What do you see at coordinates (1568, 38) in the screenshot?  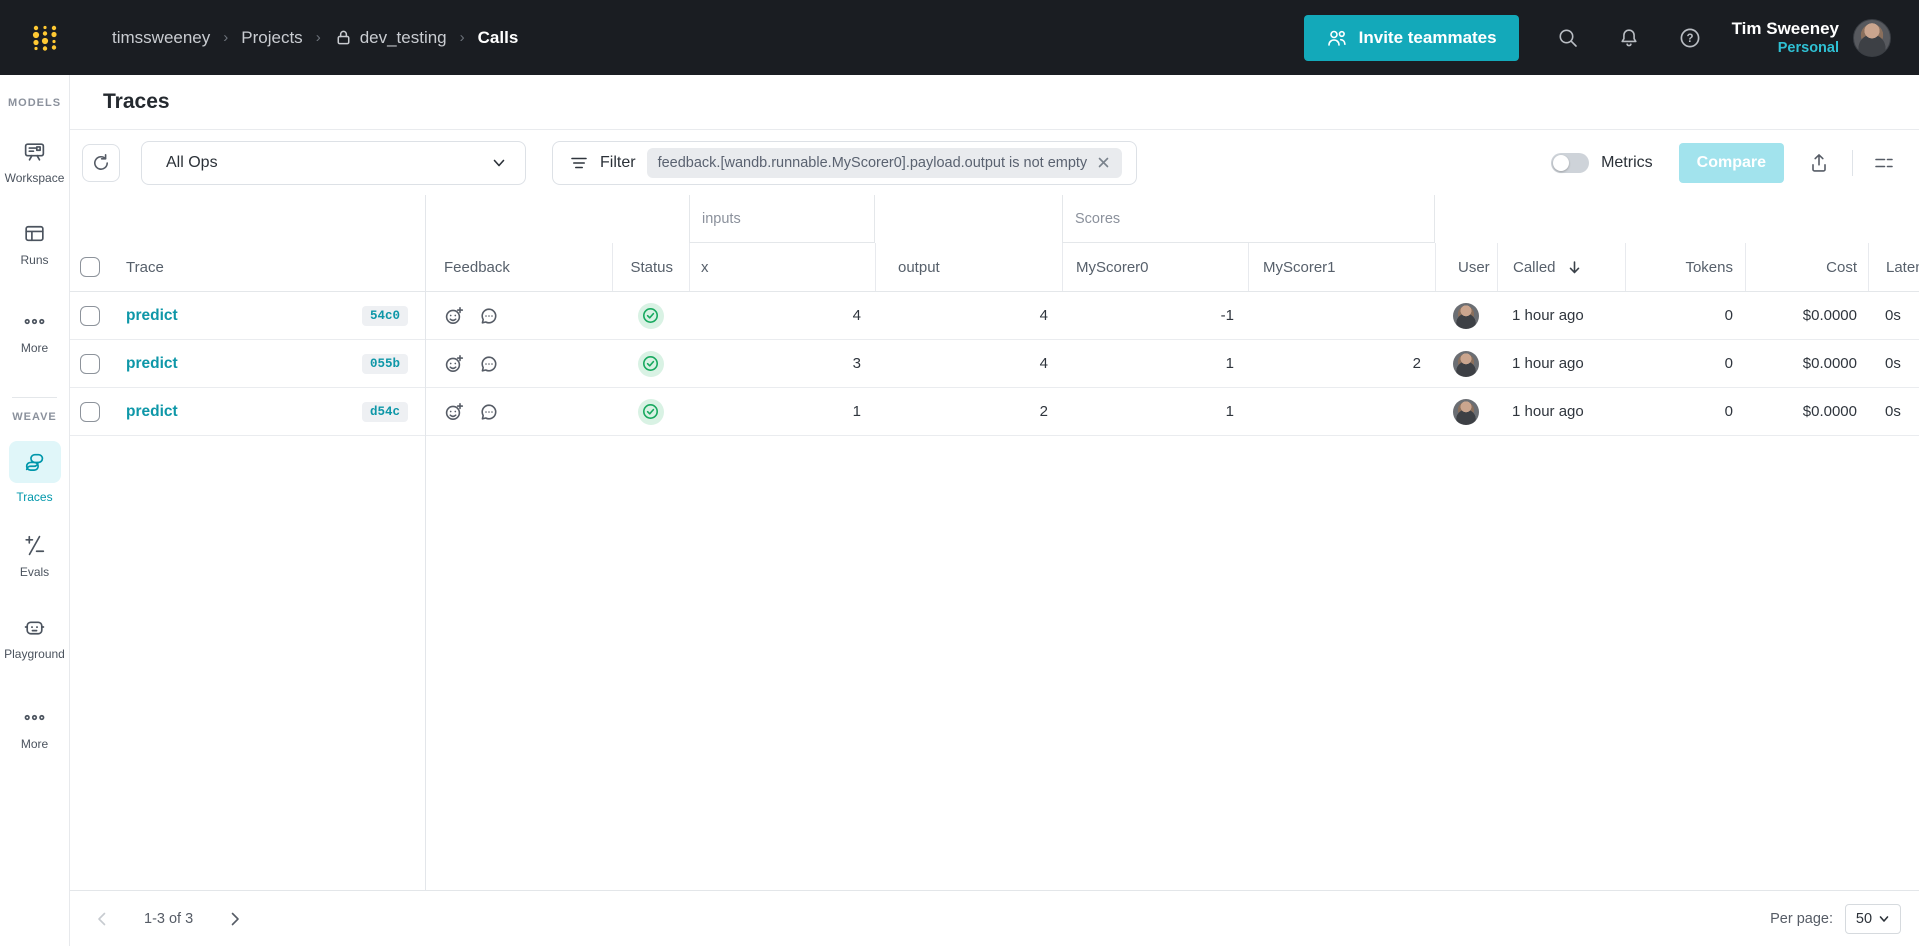 I see `search-icon` at bounding box center [1568, 38].